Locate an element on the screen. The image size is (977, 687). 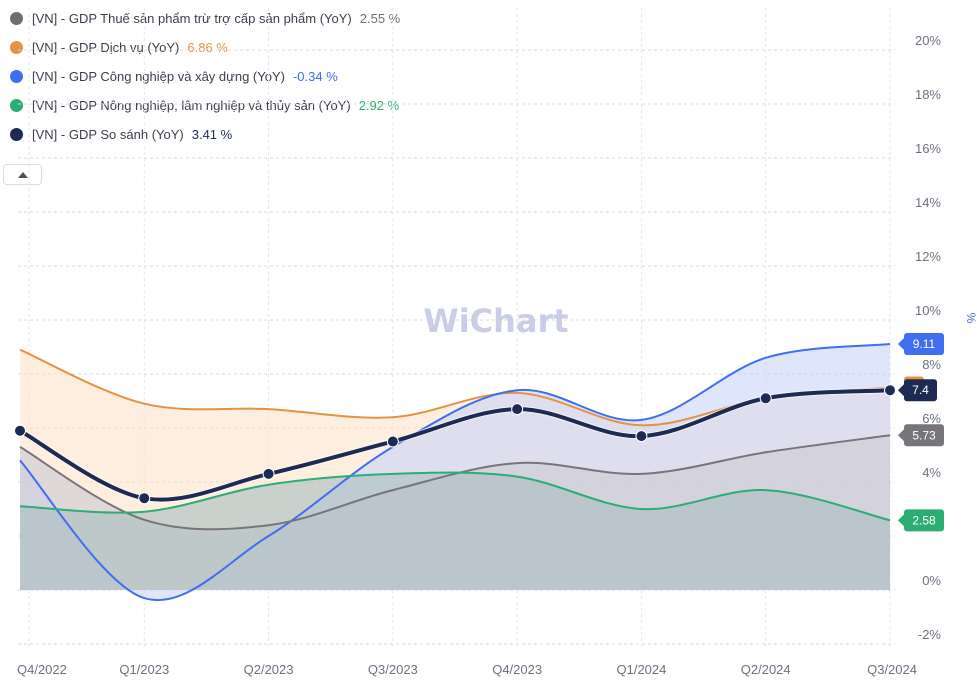
legend-label: [VN] - GDP So sánh (YoY) is located at coordinates (108, 134).